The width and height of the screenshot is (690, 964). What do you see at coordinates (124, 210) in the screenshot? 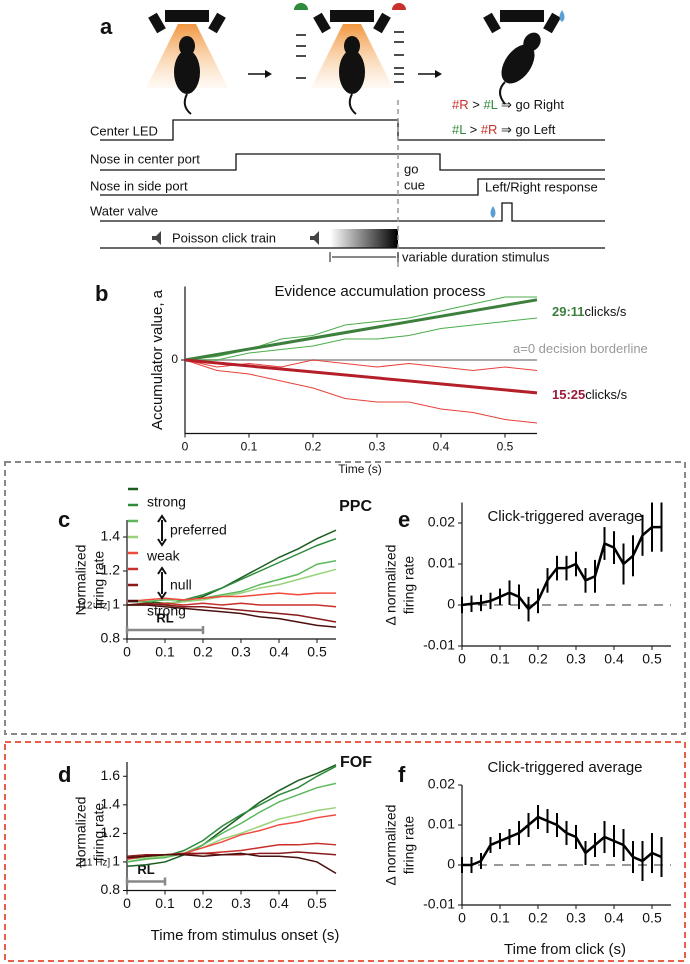
I see `row-label: Water valve` at bounding box center [124, 210].